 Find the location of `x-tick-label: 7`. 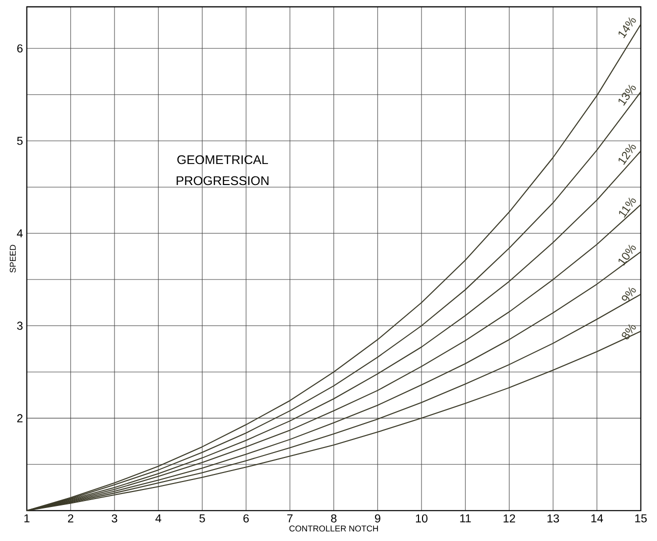

x-tick-label: 7 is located at coordinates (290, 518).